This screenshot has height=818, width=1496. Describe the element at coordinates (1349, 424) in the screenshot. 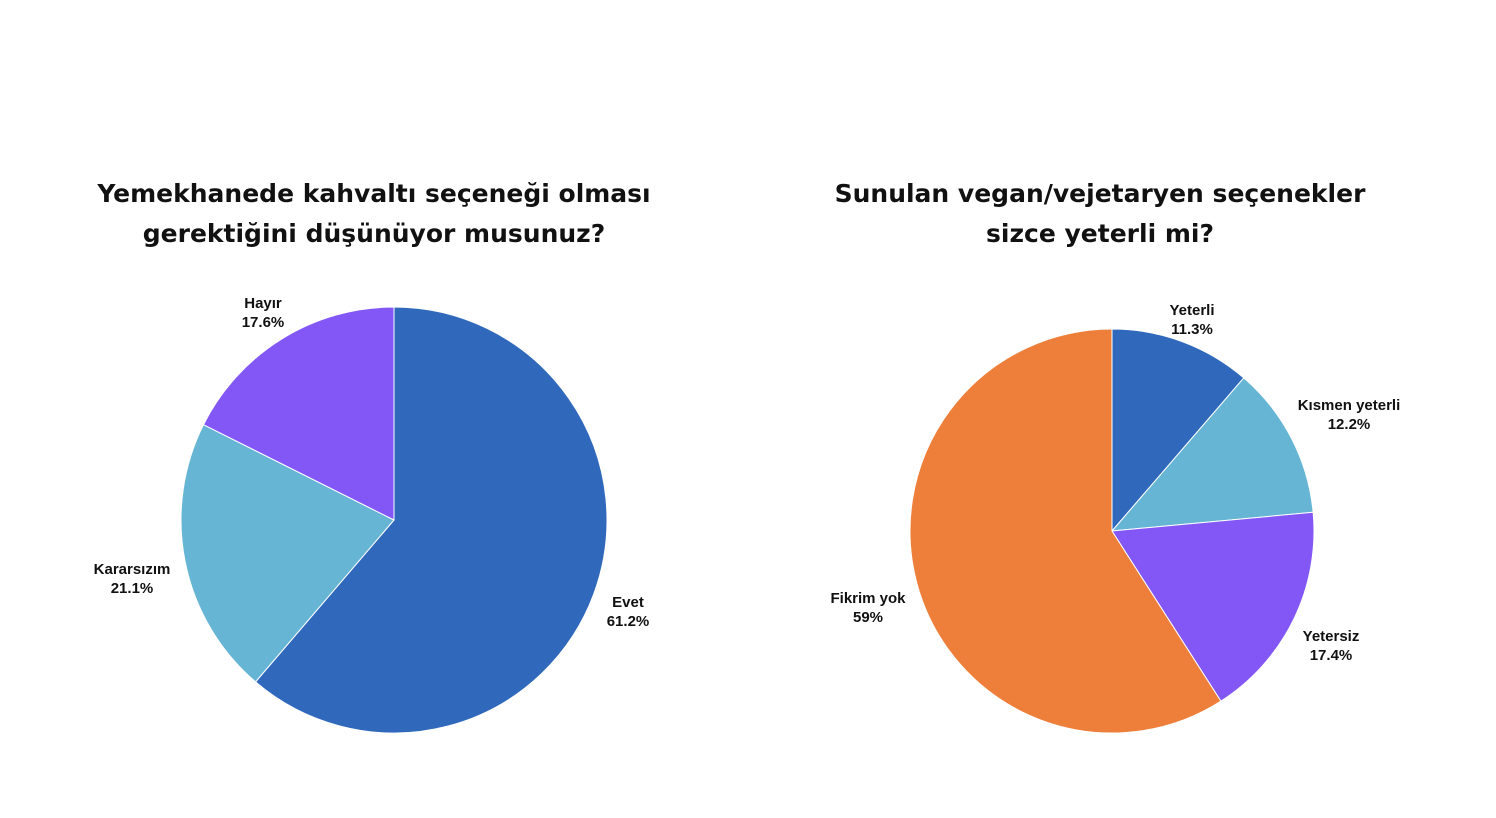

I see `pie-2-value-2: 12.2%` at that location.